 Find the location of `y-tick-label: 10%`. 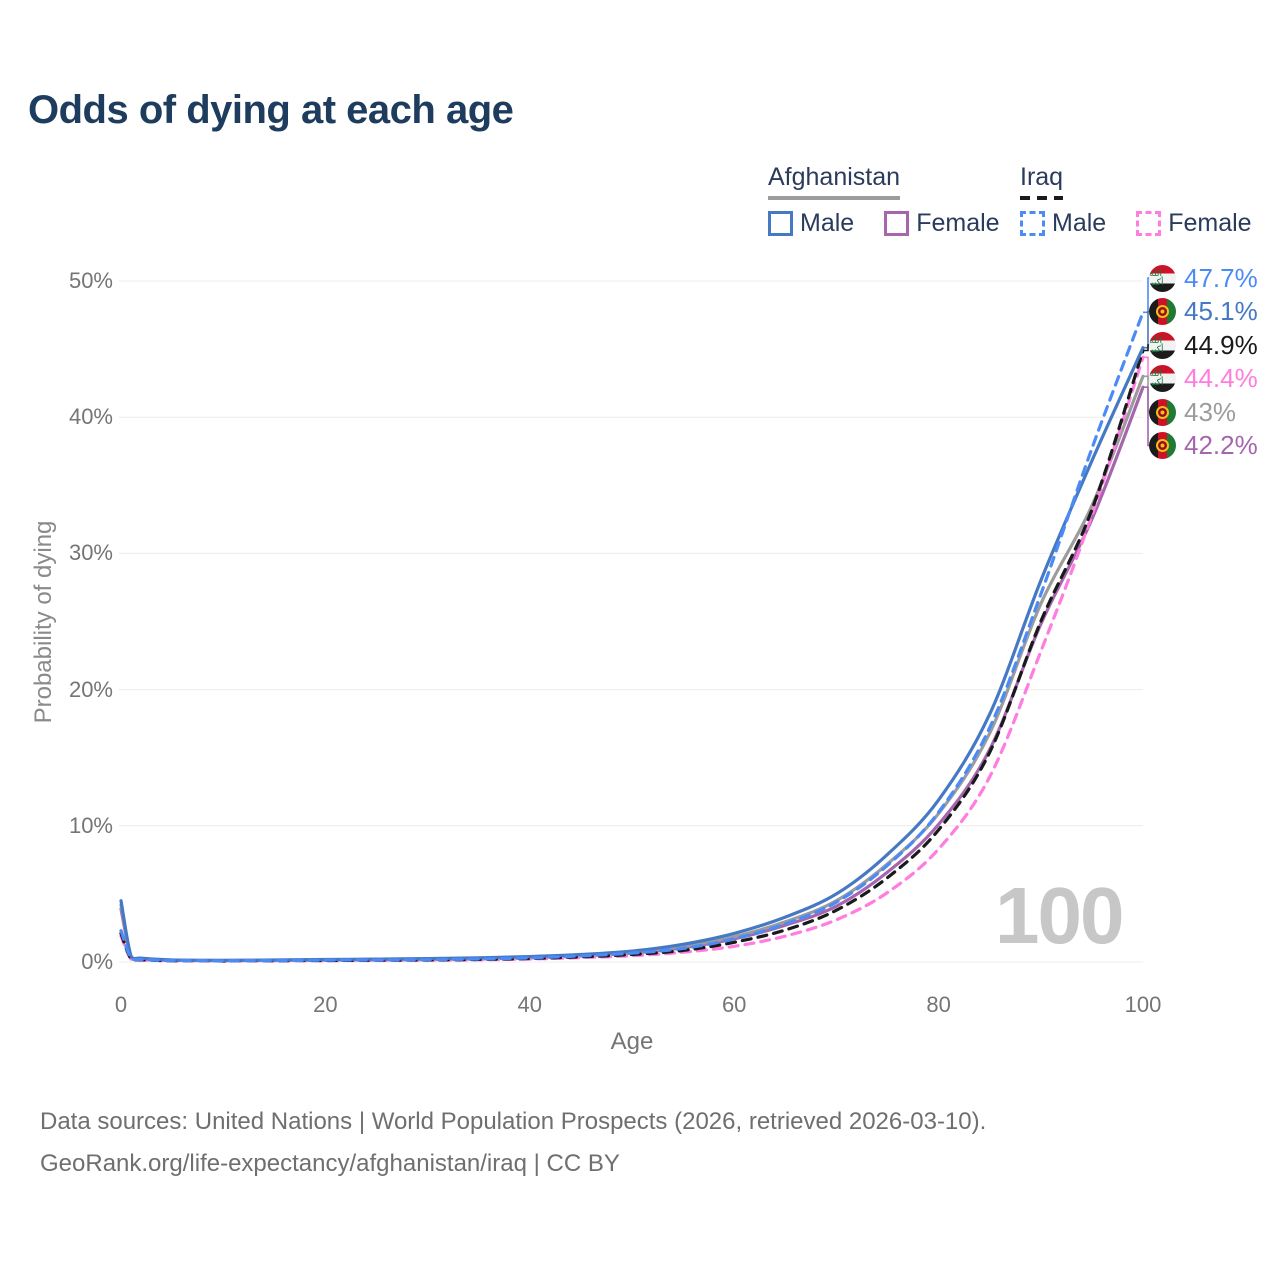

y-tick-label: 10% is located at coordinates (90, 825).